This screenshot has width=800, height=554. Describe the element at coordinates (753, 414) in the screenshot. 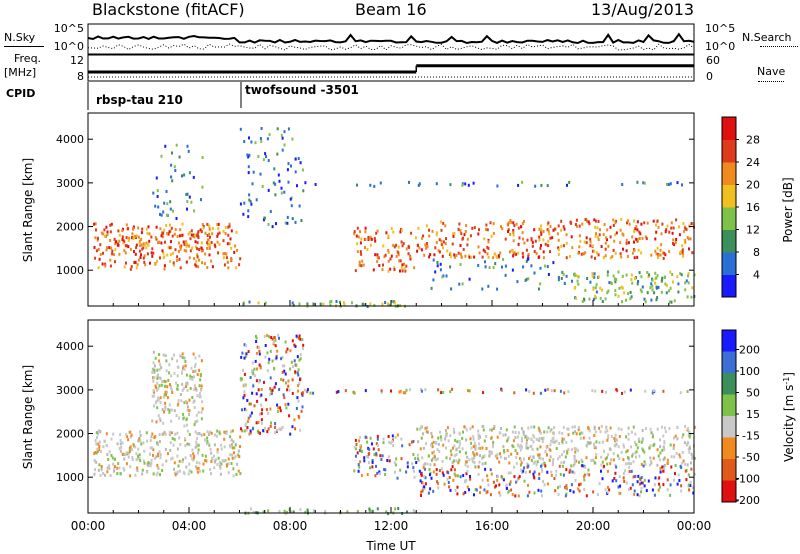

I see `colorbar-tick-label: 15` at that location.